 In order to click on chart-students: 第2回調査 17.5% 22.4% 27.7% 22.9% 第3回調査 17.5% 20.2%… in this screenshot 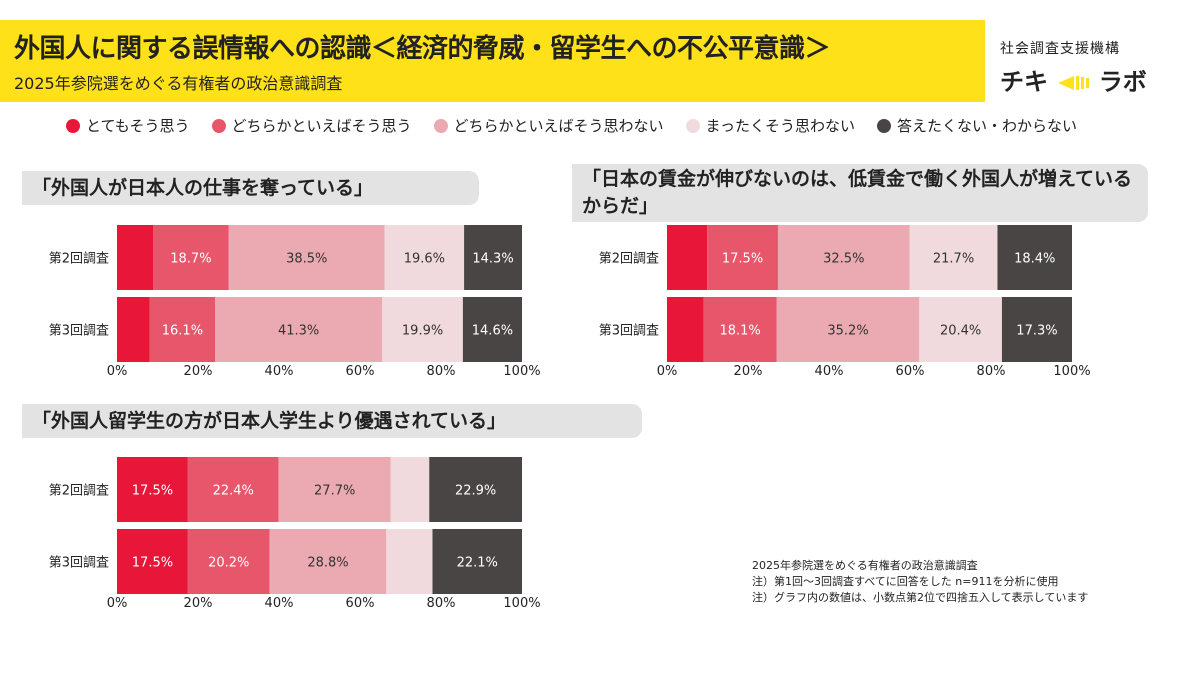, I will do `click(281, 534)`.